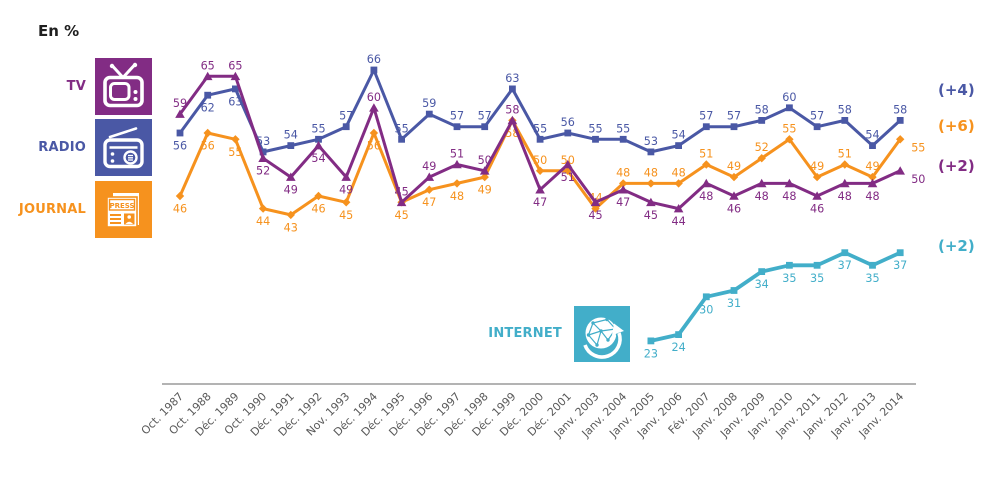 The height and width of the screenshot is (485, 1006). I want to click on series-line-internet, so click(776, 296).